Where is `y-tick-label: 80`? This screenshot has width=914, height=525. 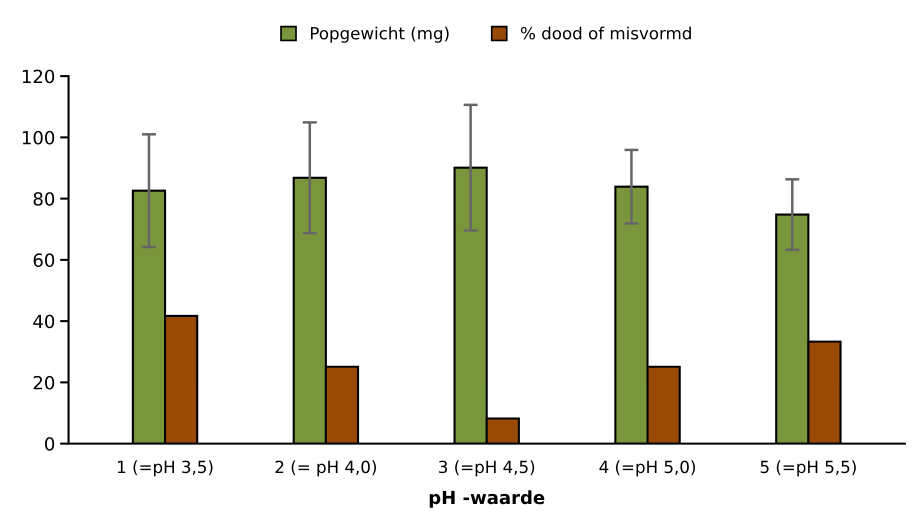 y-tick-label: 80 is located at coordinates (44, 199).